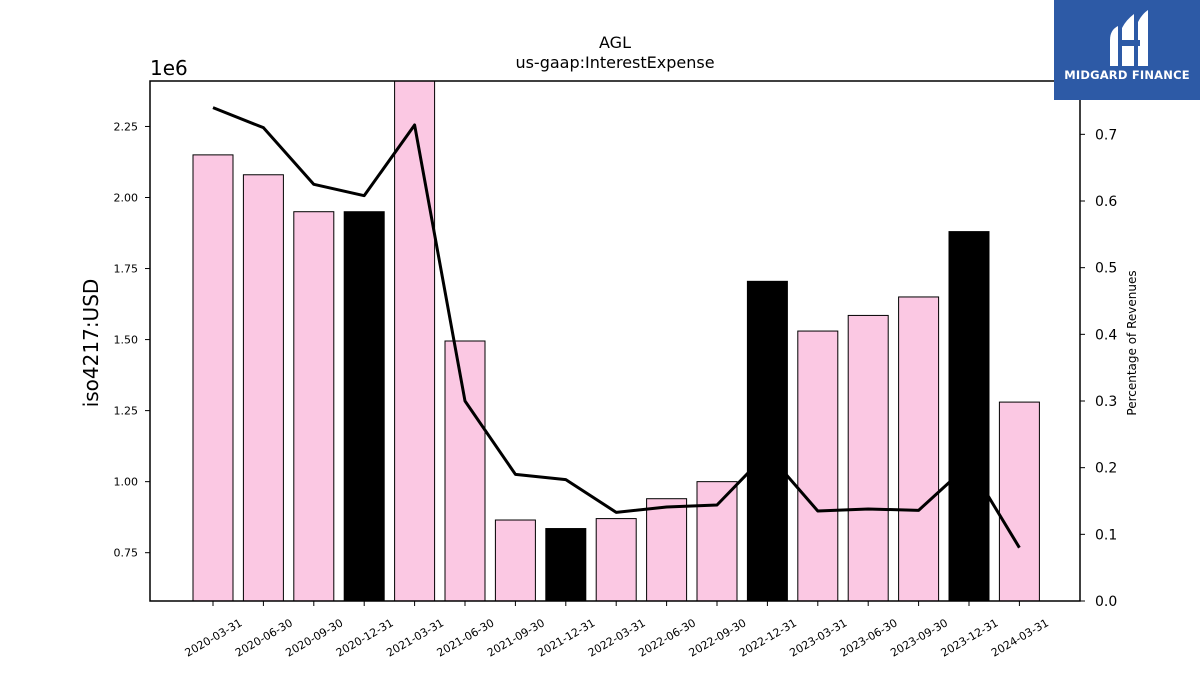 This screenshot has height=675, width=1200. Describe the element at coordinates (1106, 535) in the screenshot. I see `y2-tick-label: 0.1` at that location.